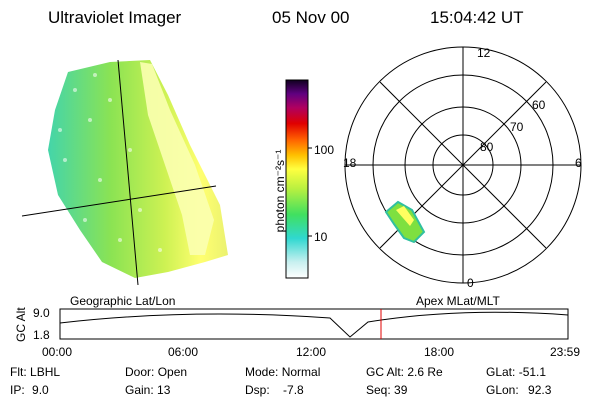 The height and width of the screenshot is (400, 600). What do you see at coordinates (41, 313) in the screenshot?
I see `altitude-ytick-top: 9.0` at bounding box center [41, 313].